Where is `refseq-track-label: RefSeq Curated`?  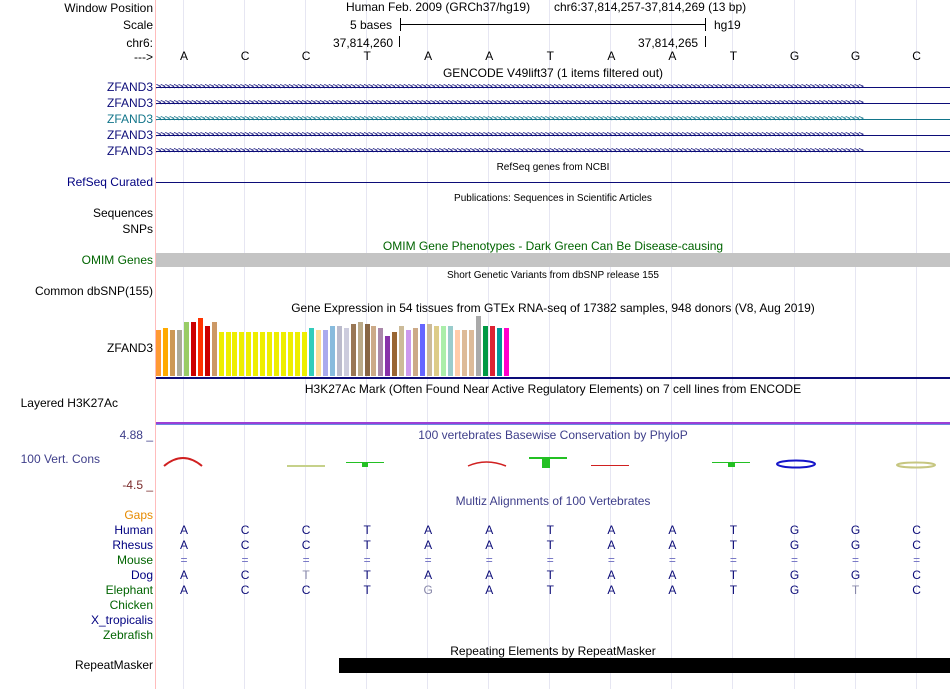 refseq-track-label: RefSeq Curated is located at coordinates (109, 182).